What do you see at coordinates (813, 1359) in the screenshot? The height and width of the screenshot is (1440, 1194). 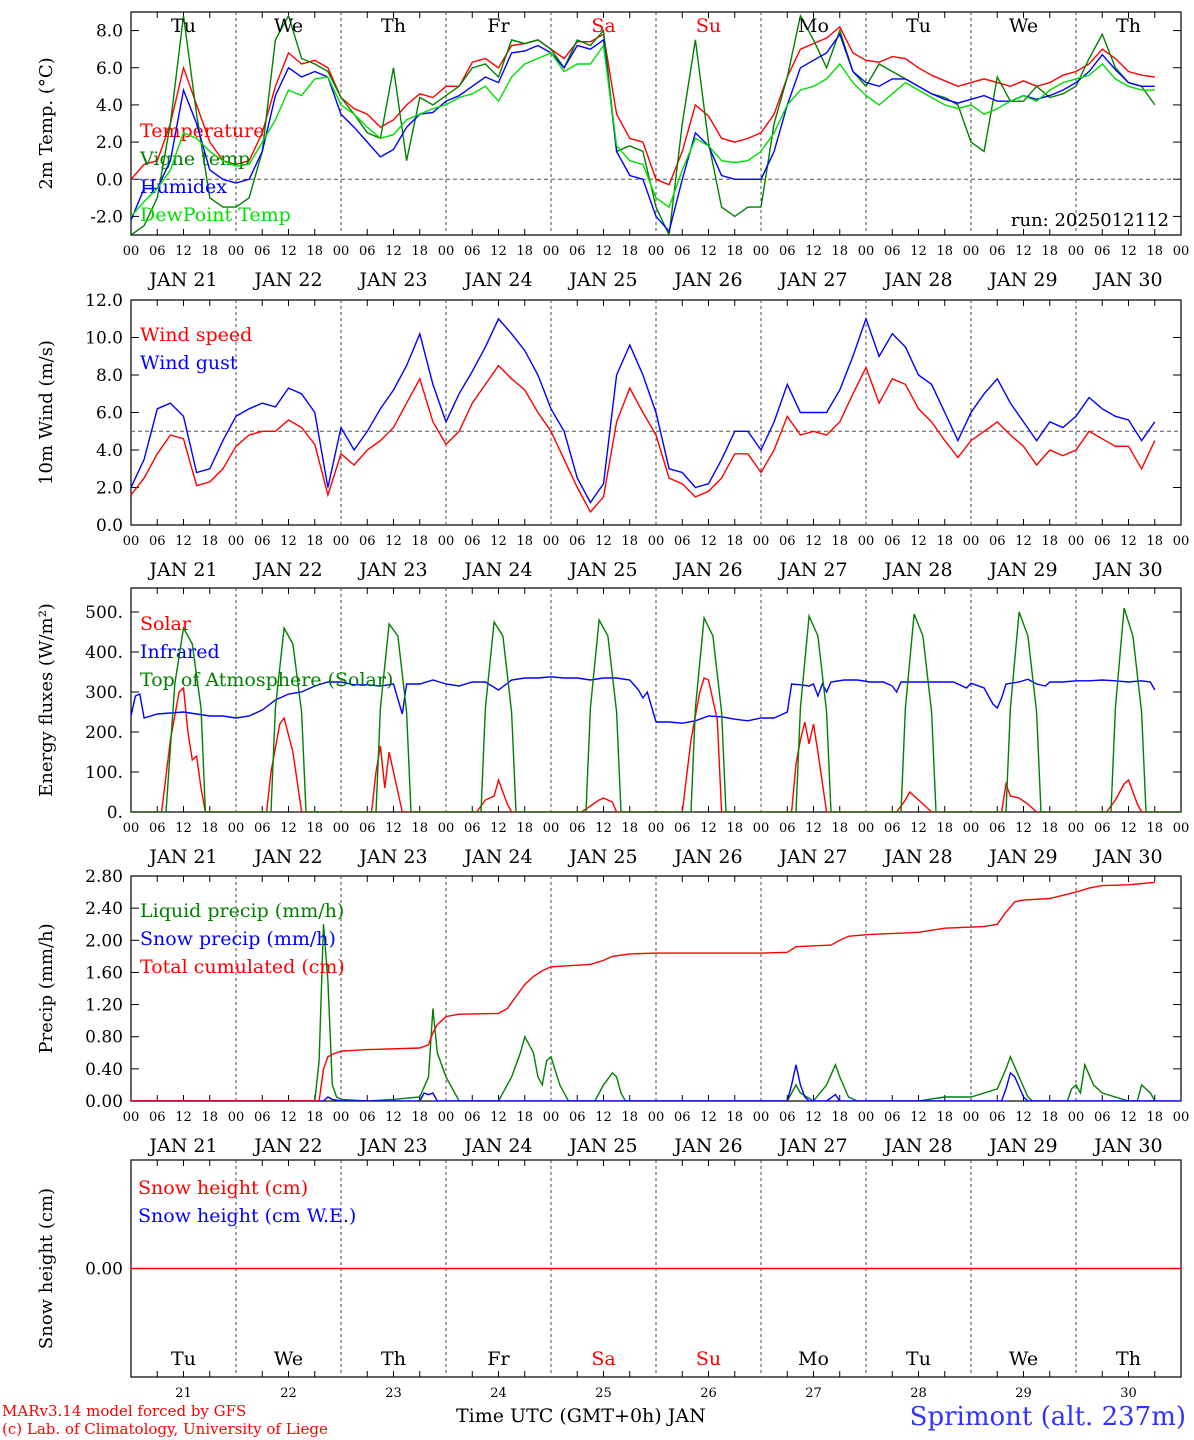 I see `weekday-label: Mo` at bounding box center [813, 1359].